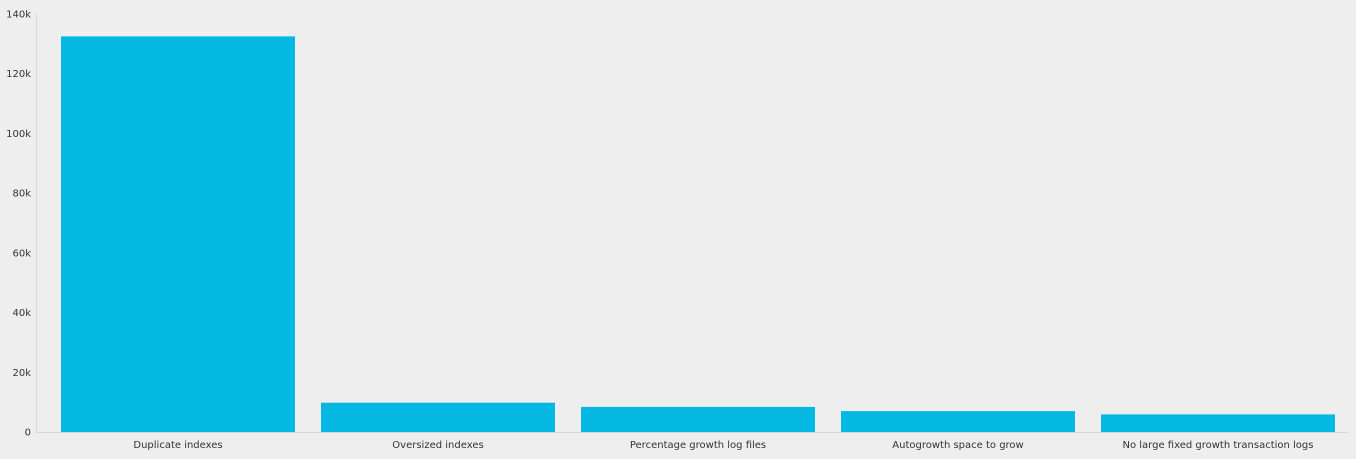  I want to click on y-tick-label: 60k, so click(21, 253).